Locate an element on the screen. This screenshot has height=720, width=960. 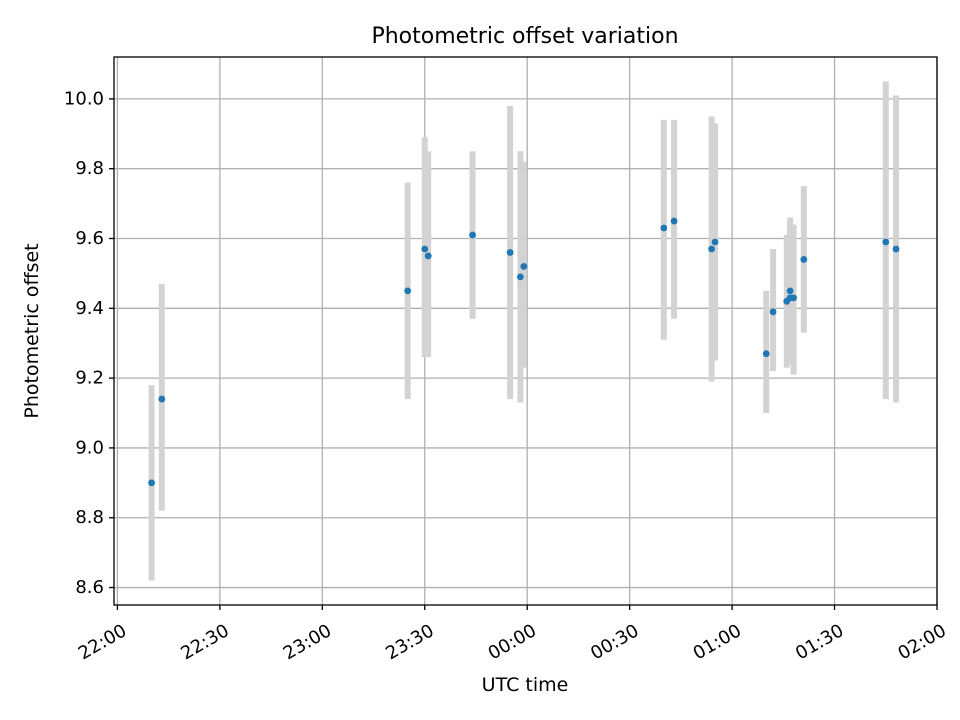
x-tick-label: 00:30 is located at coordinates (614, 642).